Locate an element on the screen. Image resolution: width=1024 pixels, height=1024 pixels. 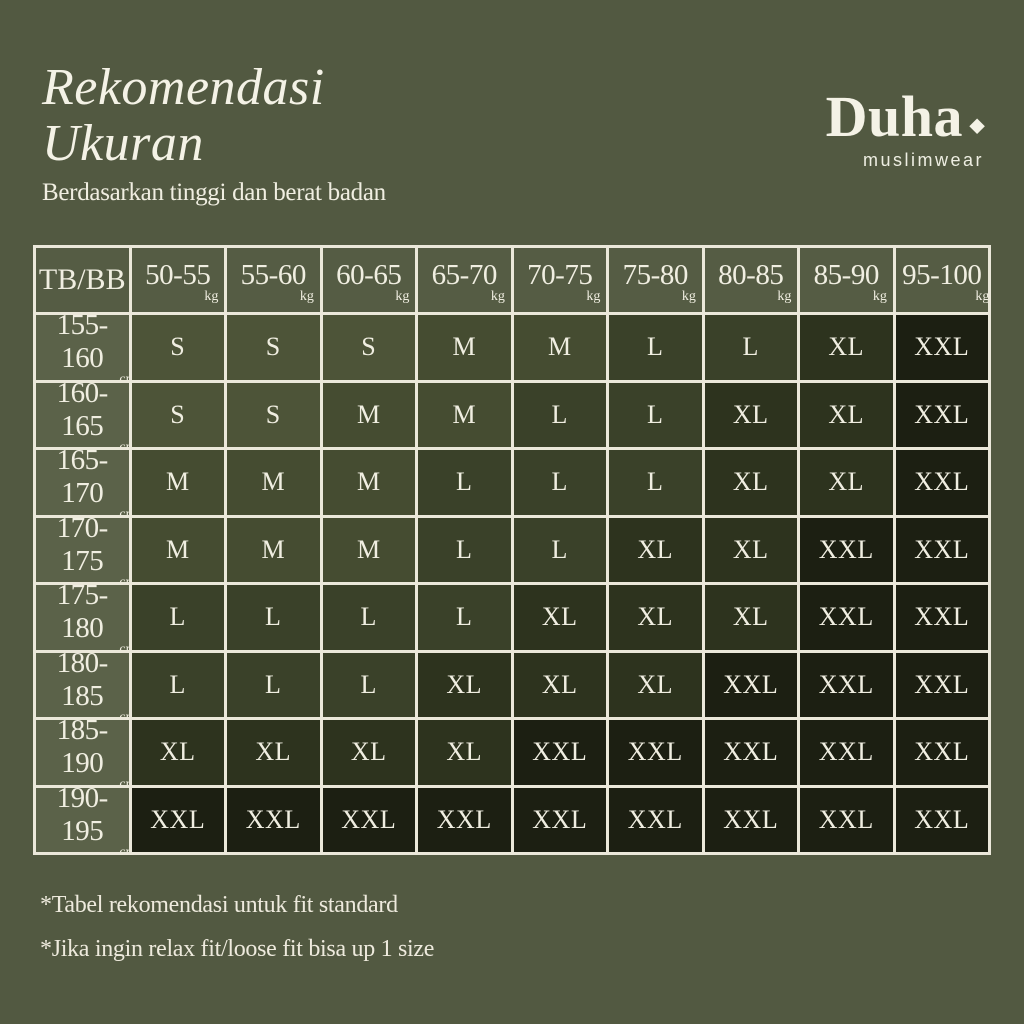
height-row-header: 185-190 cm is located at coordinates (82, 752).